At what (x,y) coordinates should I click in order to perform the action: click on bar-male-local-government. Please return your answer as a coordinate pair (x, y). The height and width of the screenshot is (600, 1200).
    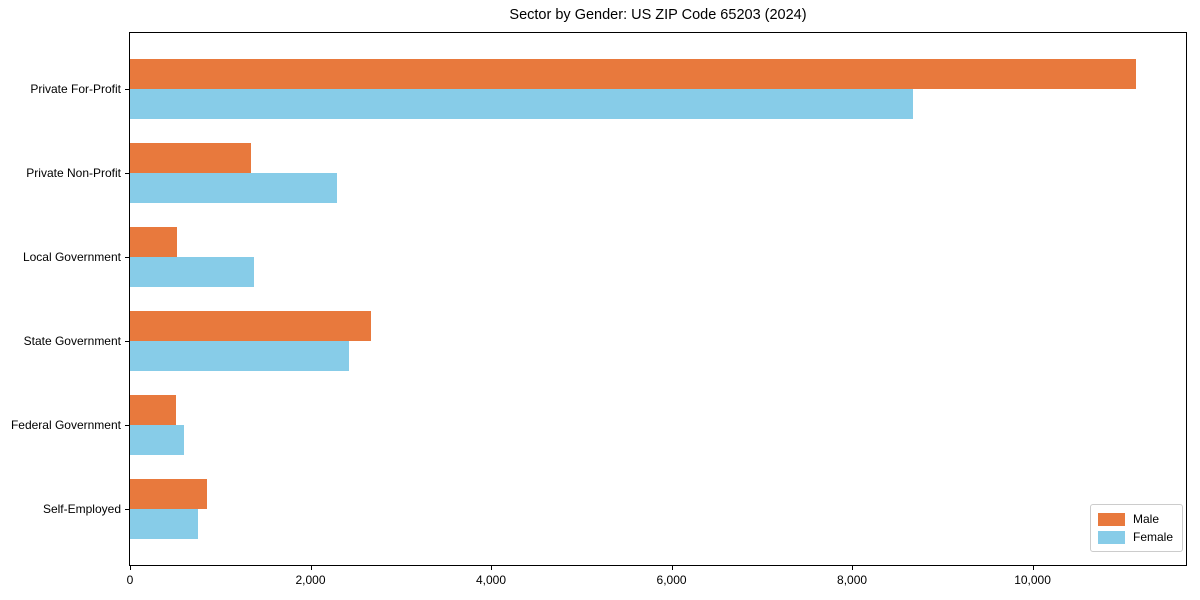
    Looking at the image, I should click on (153, 241).